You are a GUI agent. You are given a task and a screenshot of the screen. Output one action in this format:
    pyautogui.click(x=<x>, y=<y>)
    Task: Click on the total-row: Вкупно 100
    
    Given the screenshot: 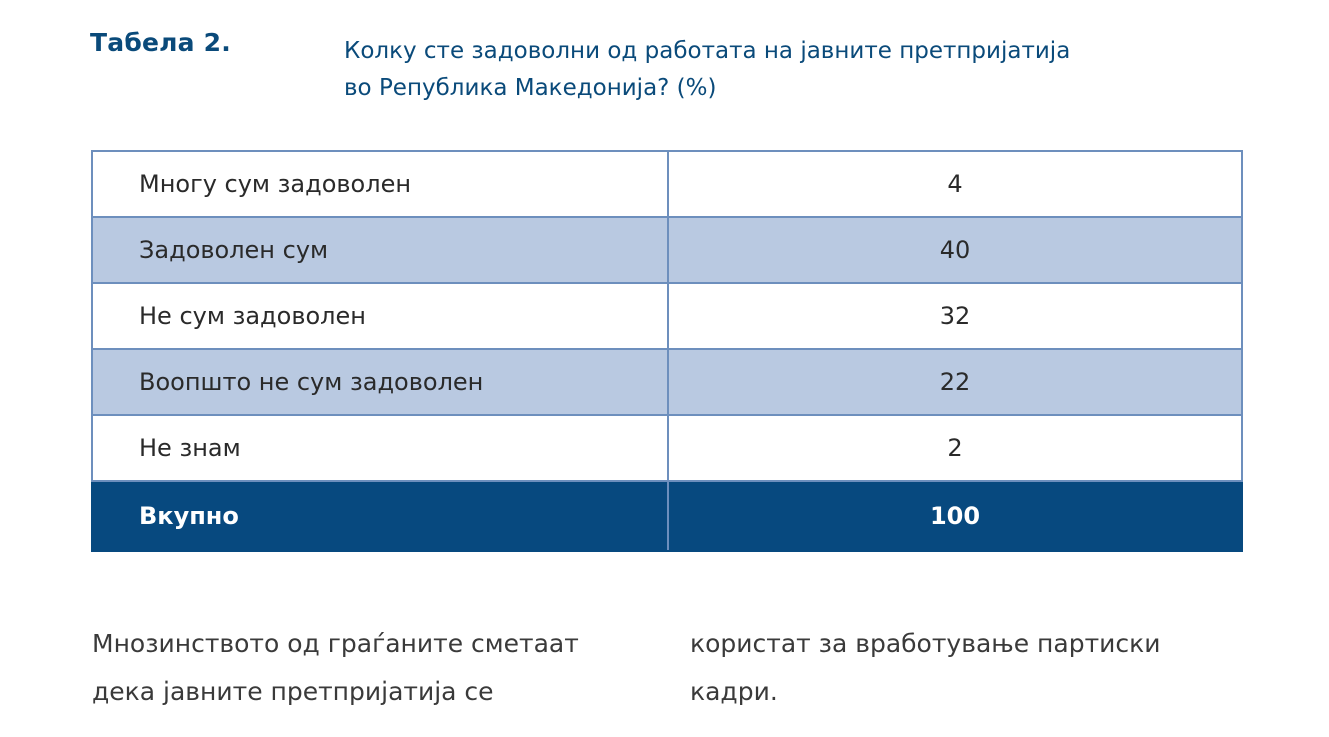 What is the action you would take?
    pyautogui.click(x=667, y=516)
    